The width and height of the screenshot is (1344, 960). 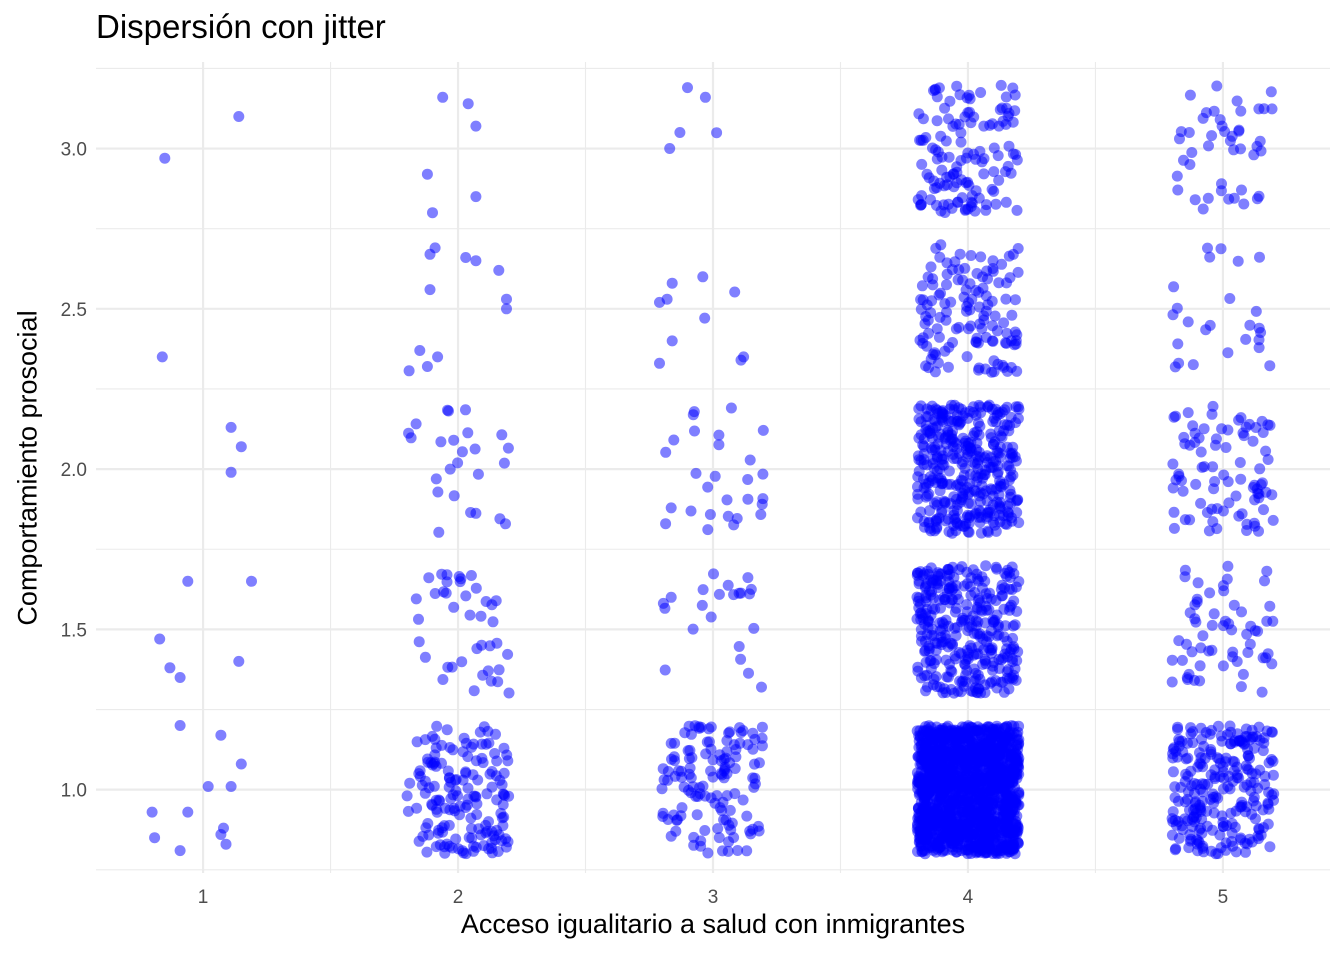 I want to click on y-tick-label: 1.0, so click(x=74, y=791).